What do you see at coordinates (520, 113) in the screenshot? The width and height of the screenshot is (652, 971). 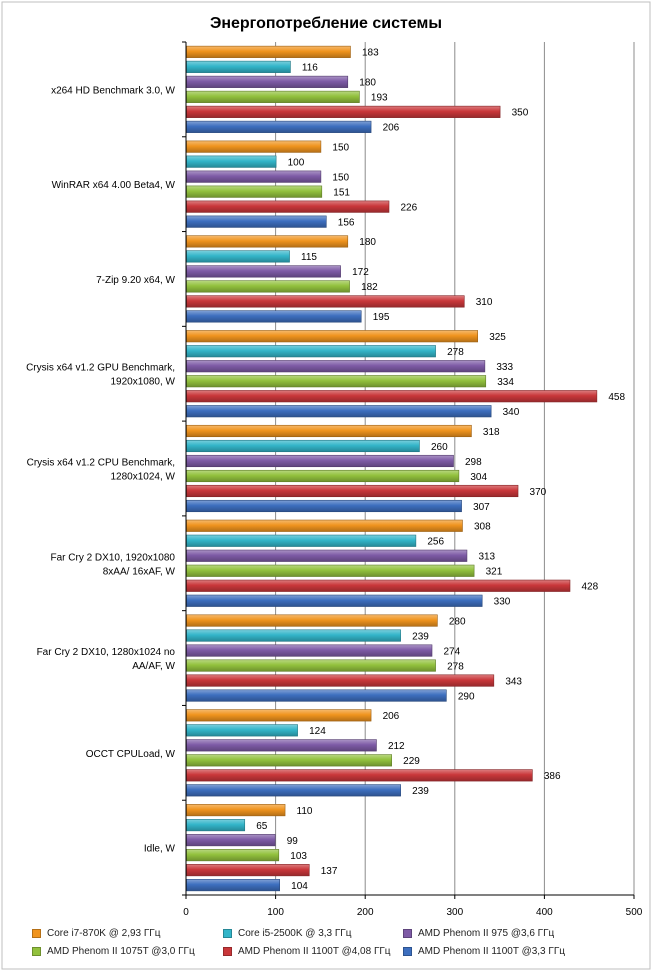 I see `data-label: 350` at bounding box center [520, 113].